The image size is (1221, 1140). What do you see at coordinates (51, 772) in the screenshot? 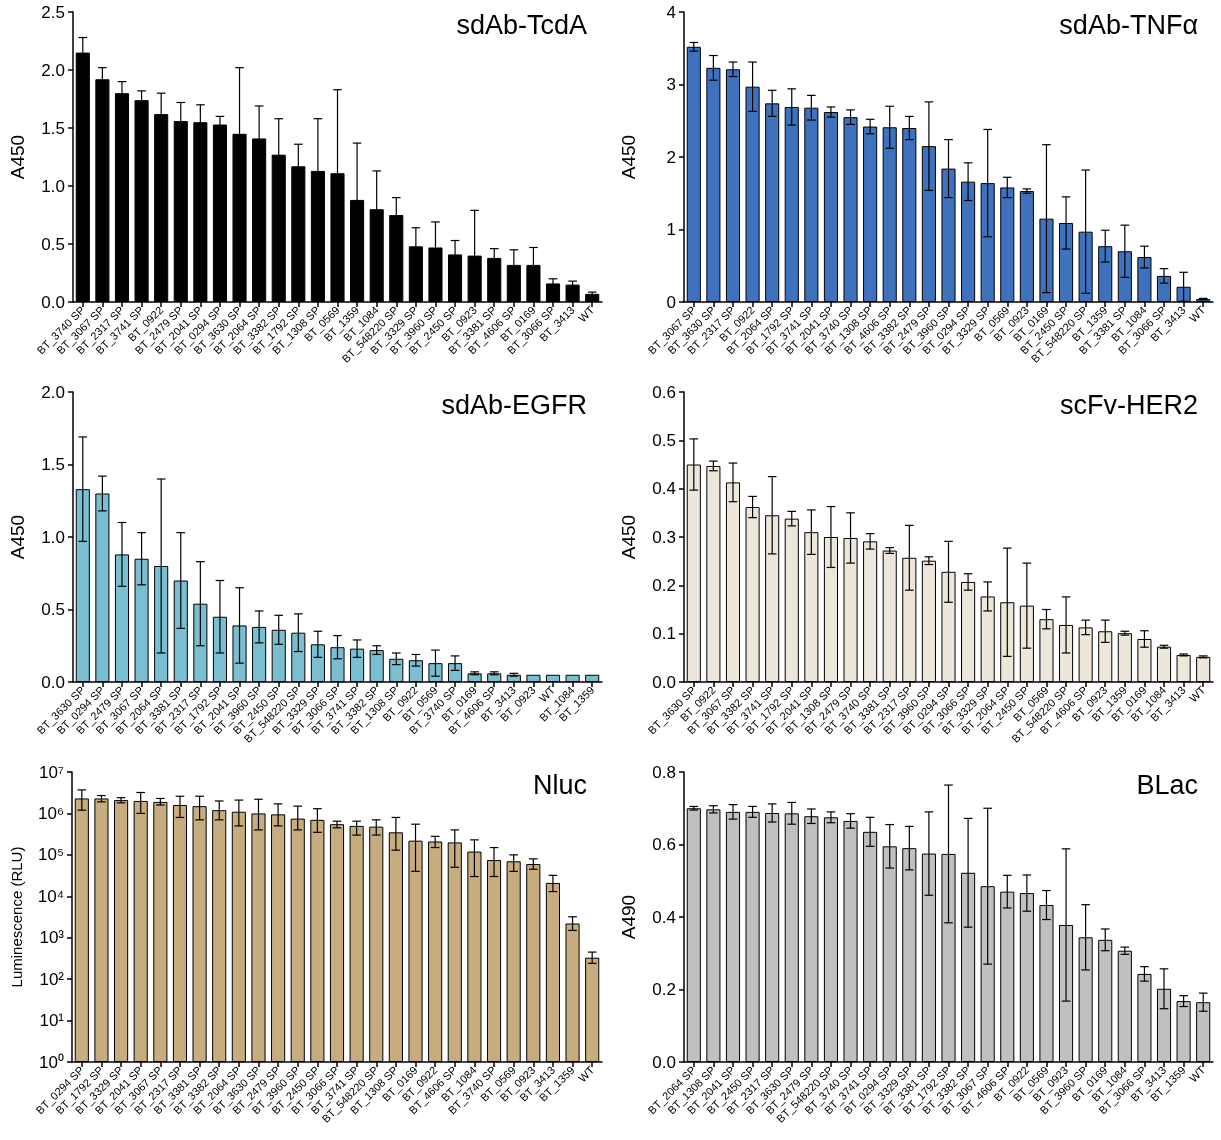
I see `y-tick-label: 10⁷` at bounding box center [51, 772].